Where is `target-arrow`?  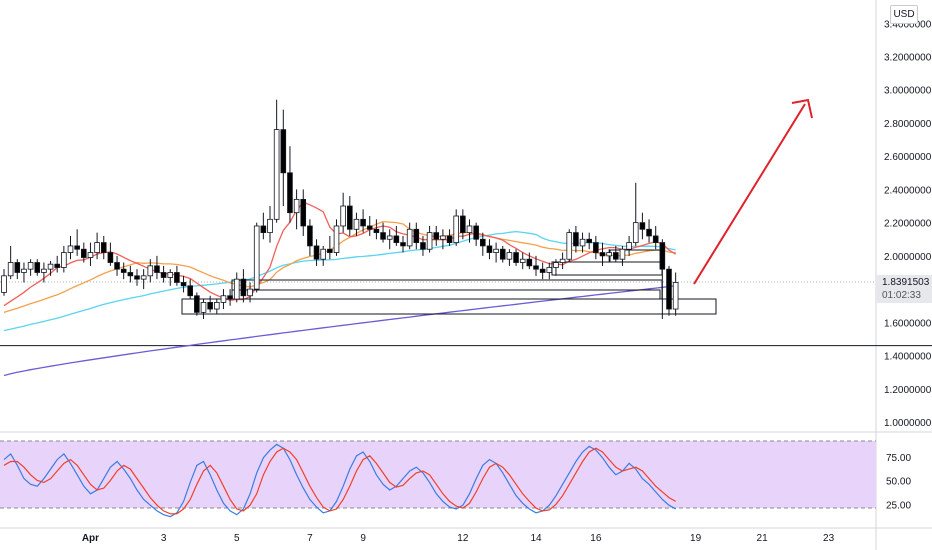
target-arrow is located at coordinates (749, 194).